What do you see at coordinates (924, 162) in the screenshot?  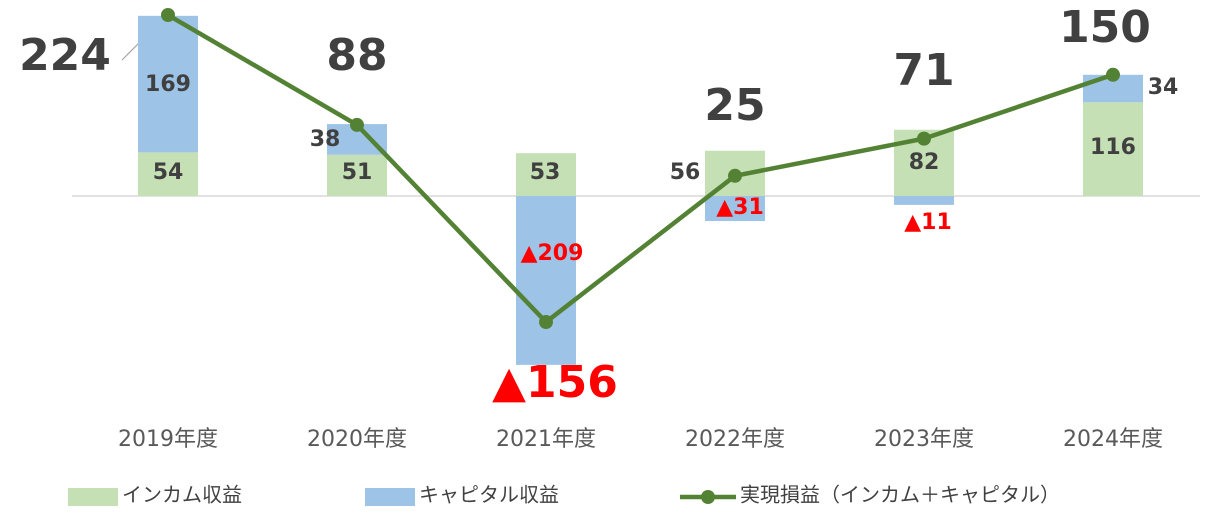 I see `data-label: 82` at bounding box center [924, 162].